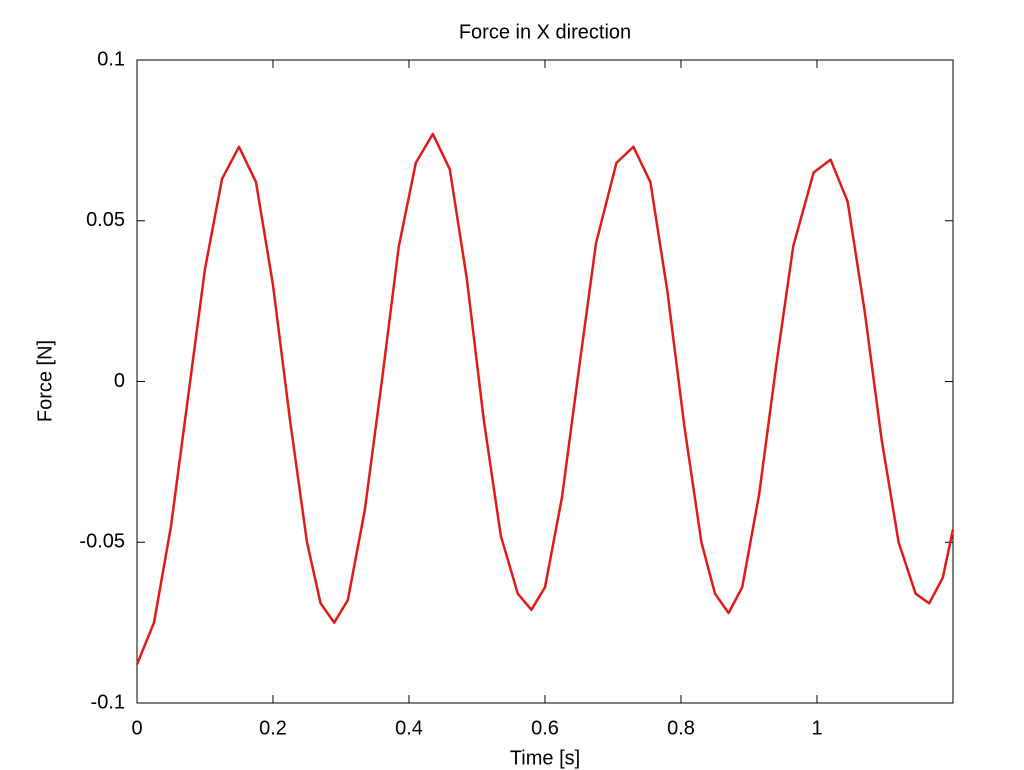 This screenshot has height=770, width=1024. I want to click on x-tick-label: 0.4, so click(409, 728).